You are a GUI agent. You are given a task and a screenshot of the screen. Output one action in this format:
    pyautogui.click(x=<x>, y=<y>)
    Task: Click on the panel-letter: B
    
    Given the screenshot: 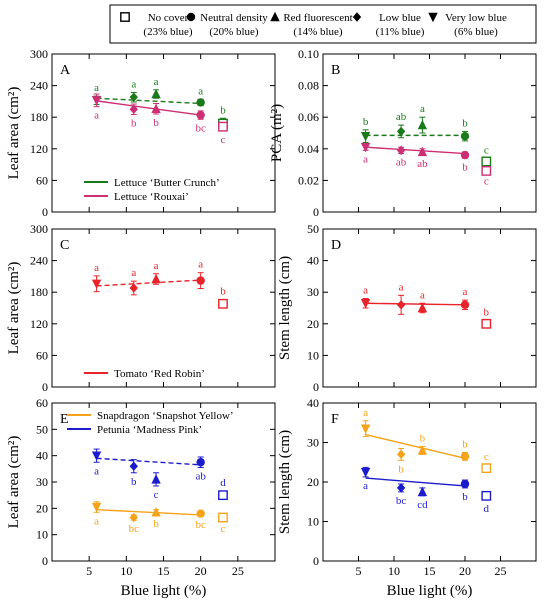 What is the action you would take?
    pyautogui.click(x=335, y=70)
    